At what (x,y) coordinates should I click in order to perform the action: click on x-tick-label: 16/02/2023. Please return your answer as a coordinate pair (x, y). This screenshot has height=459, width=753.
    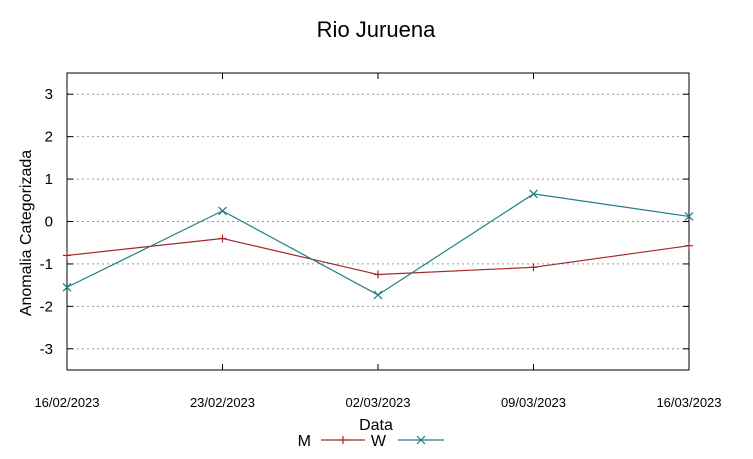
    Looking at the image, I should click on (66, 402).